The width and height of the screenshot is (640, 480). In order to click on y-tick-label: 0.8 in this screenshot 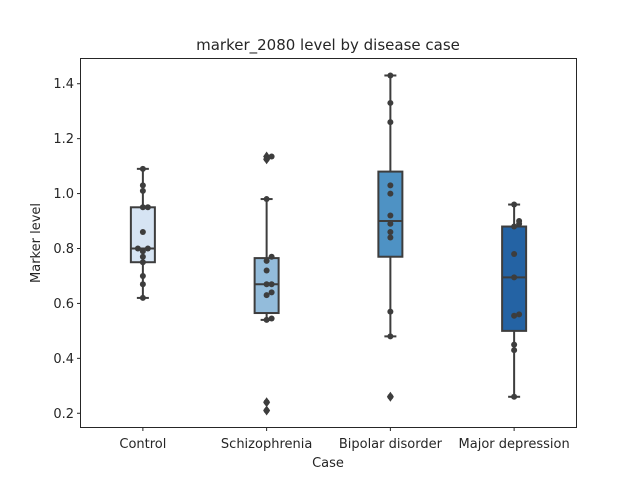, I will do `click(63, 249)`.